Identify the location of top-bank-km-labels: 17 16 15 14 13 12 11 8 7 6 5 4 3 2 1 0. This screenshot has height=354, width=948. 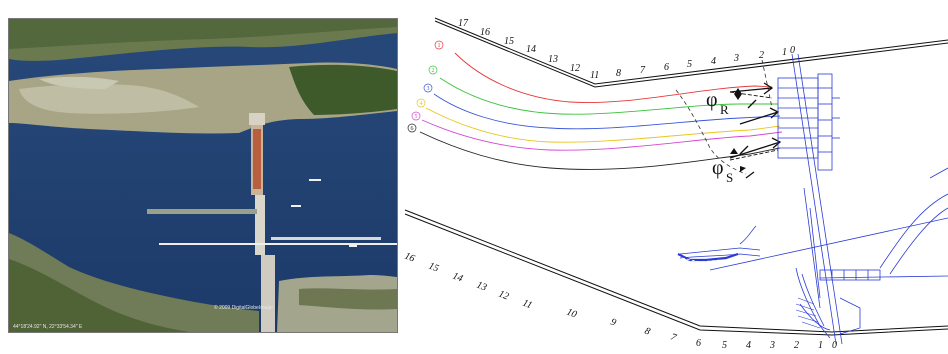
(626, 49).